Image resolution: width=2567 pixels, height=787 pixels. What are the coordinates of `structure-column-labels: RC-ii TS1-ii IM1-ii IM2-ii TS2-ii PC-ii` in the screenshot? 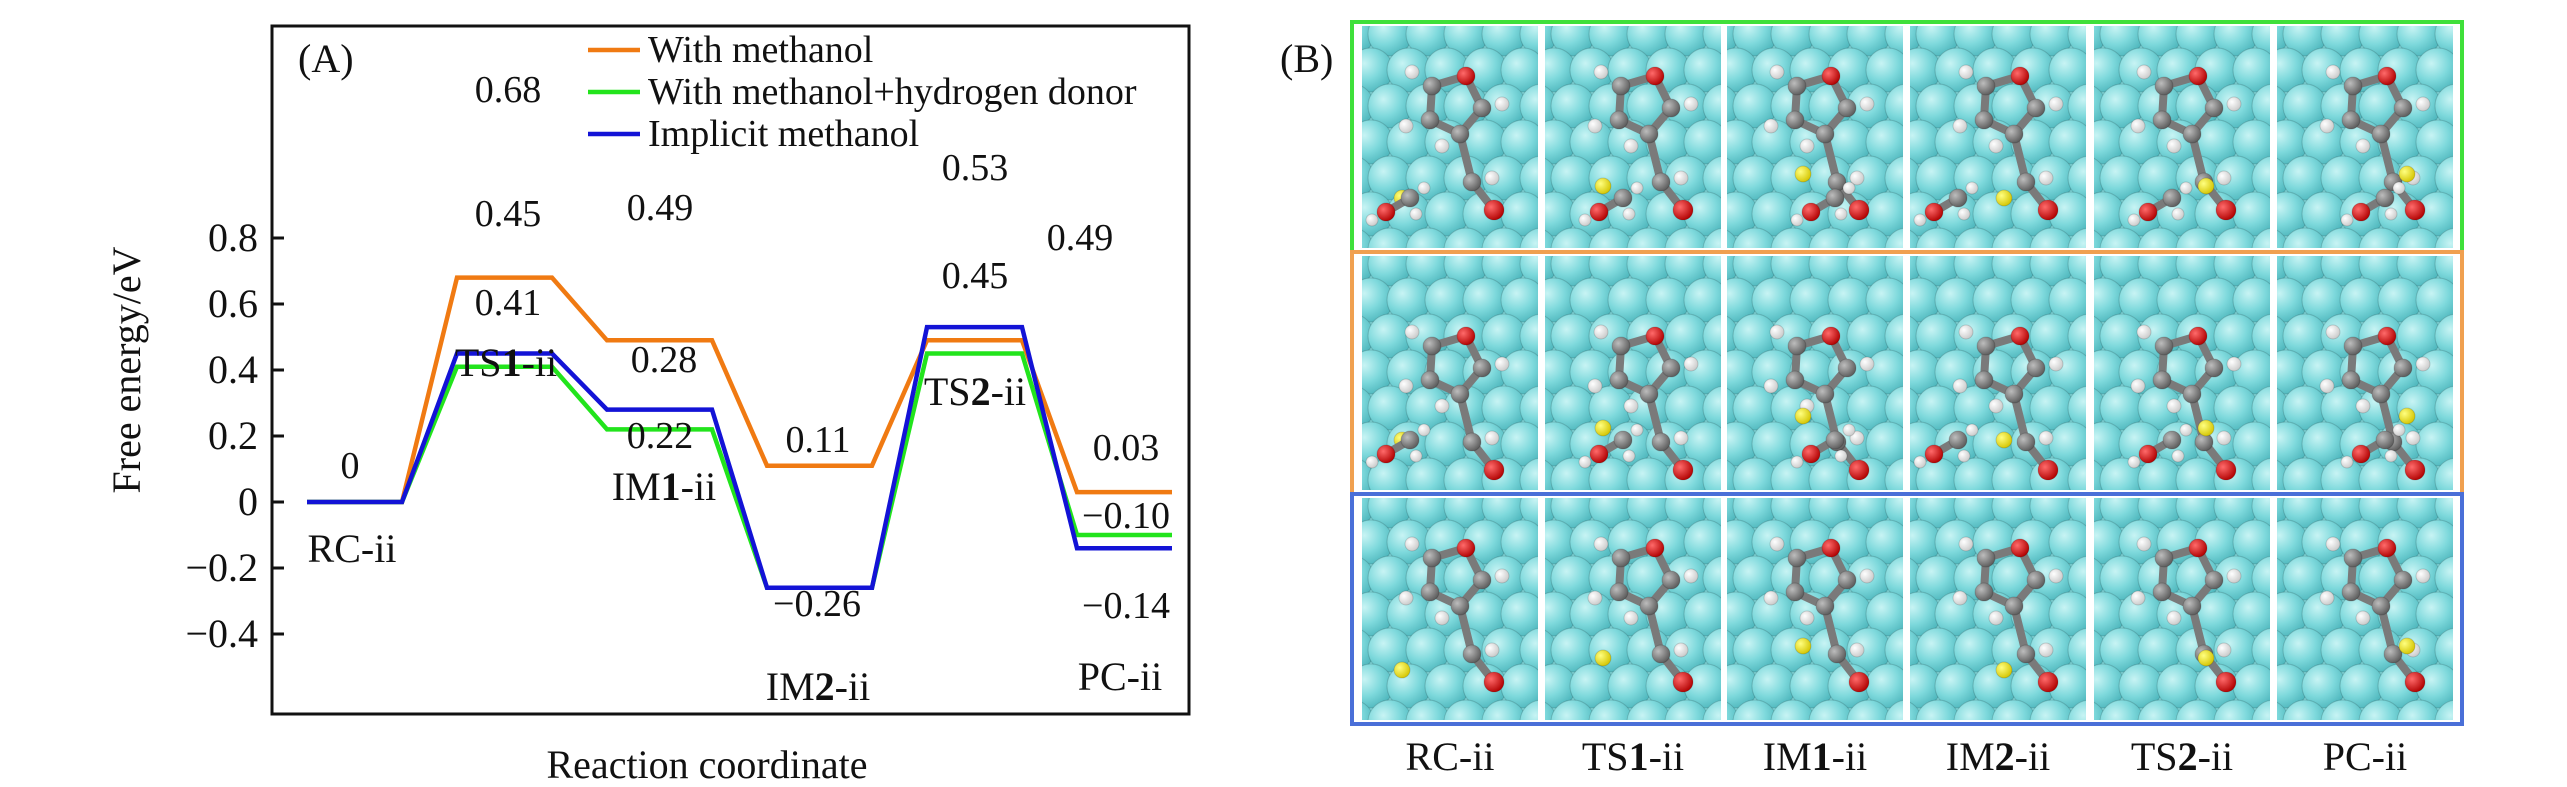 It's located at (1907, 756).